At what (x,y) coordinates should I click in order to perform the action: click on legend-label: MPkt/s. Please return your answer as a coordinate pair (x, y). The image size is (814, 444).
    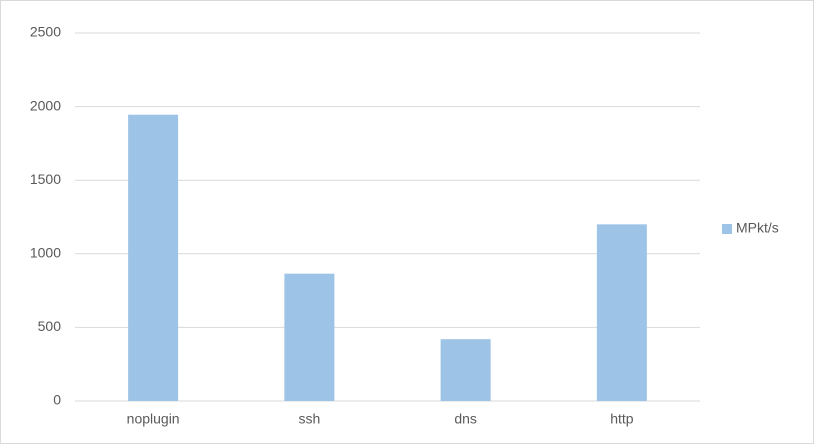
    Looking at the image, I should click on (757, 228).